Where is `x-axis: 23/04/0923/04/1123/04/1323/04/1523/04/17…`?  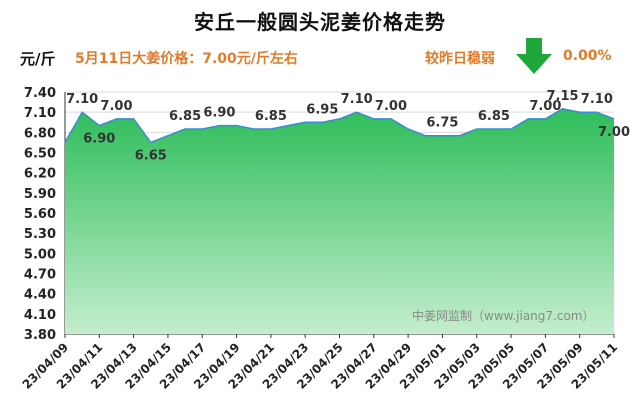
x-axis: 23/04/0923/04/1123/04/1323/04/1523/04/17… is located at coordinates (320, 363).